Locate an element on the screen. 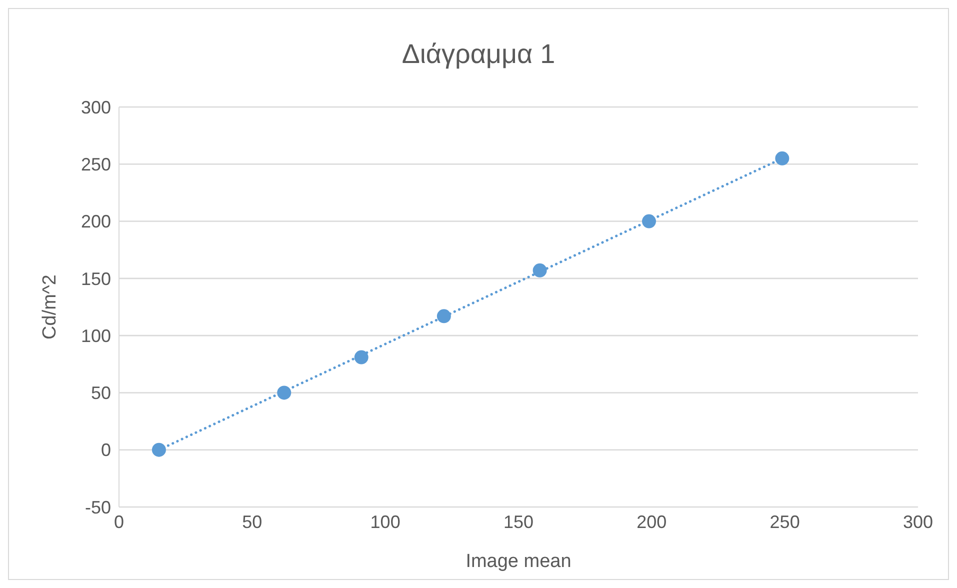 This screenshot has height=588, width=957. x-tick-label: 0 is located at coordinates (119, 522).